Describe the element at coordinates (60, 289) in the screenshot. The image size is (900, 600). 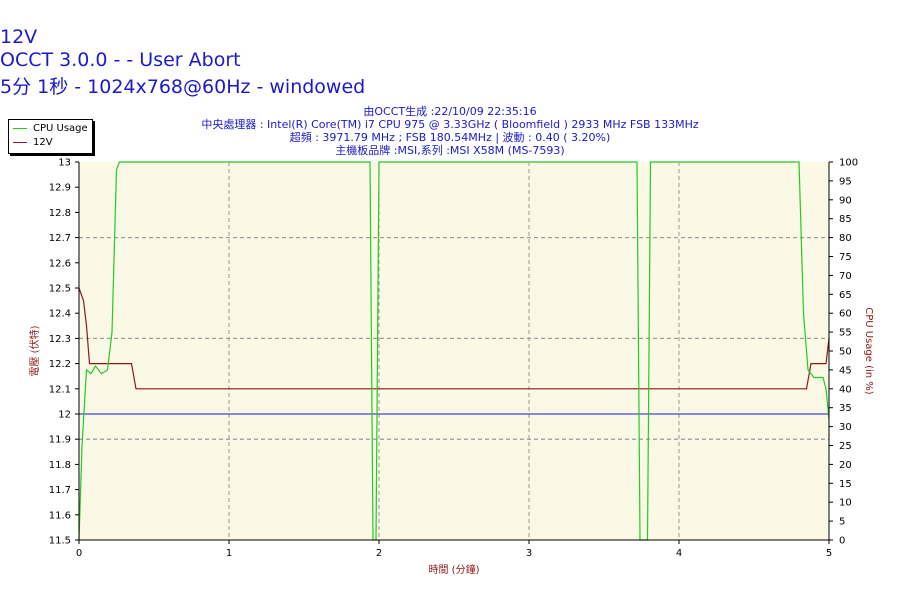
I see `y-left-tick-label: 12.5` at that location.